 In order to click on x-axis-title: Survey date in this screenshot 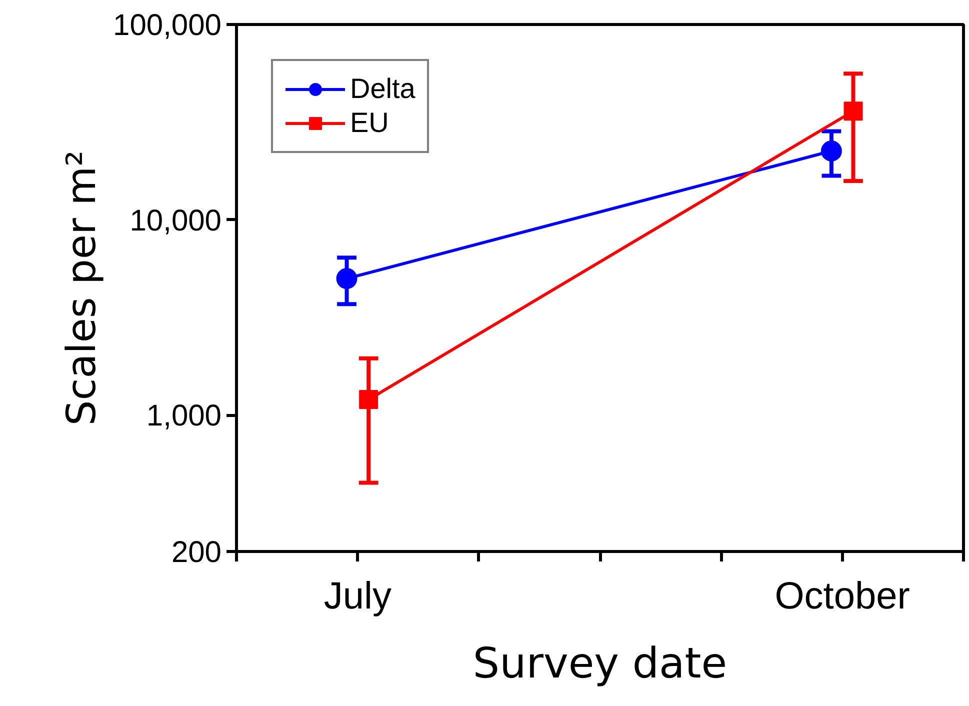, I will do `click(600, 663)`.